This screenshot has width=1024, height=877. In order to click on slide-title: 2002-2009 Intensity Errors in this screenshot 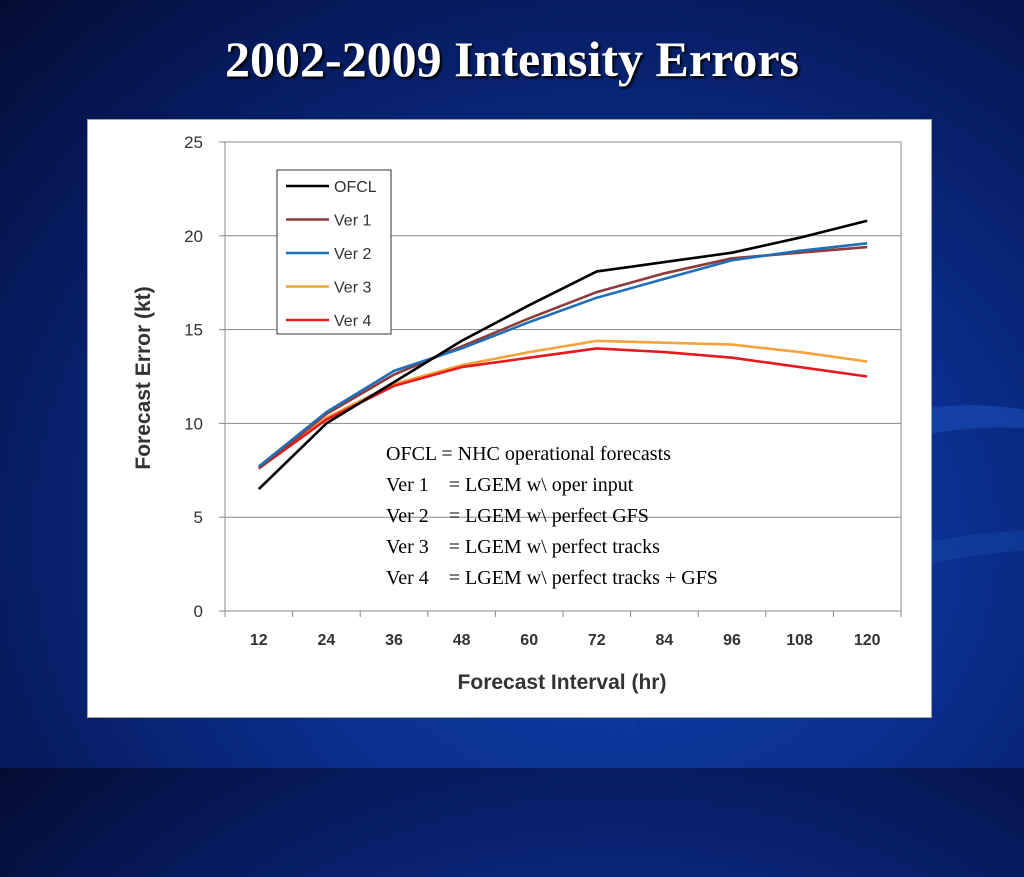, I will do `click(512, 59)`.